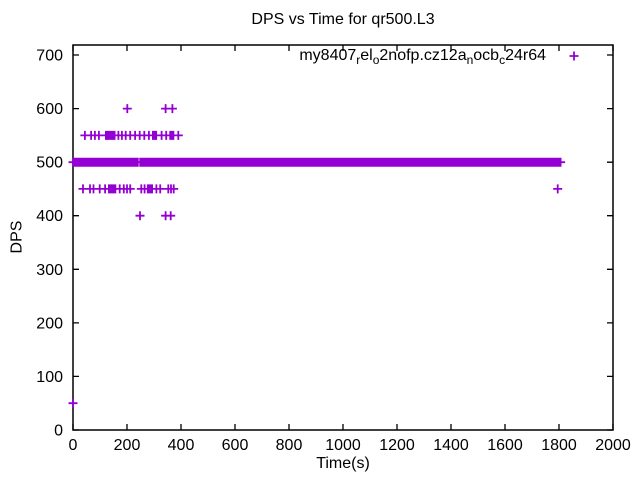 The width and height of the screenshot is (640, 480). I want to click on y-tick-label: 0, so click(58, 431).